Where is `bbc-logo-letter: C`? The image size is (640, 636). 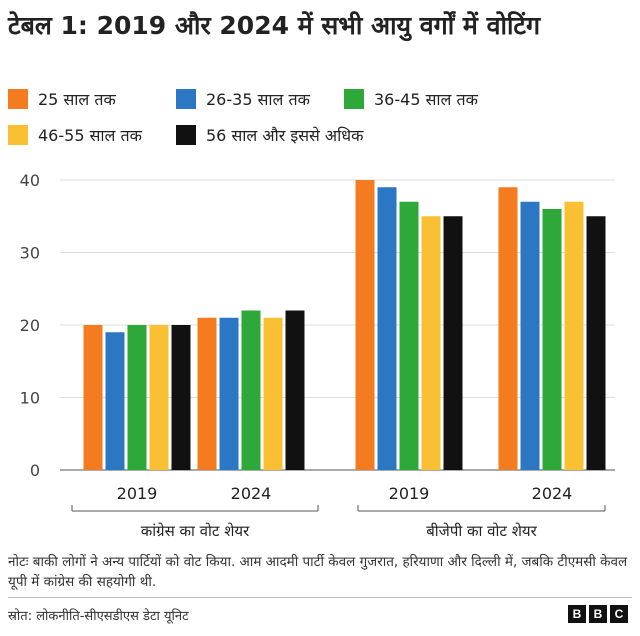
bbc-logo-letter: C is located at coordinates (619, 614).